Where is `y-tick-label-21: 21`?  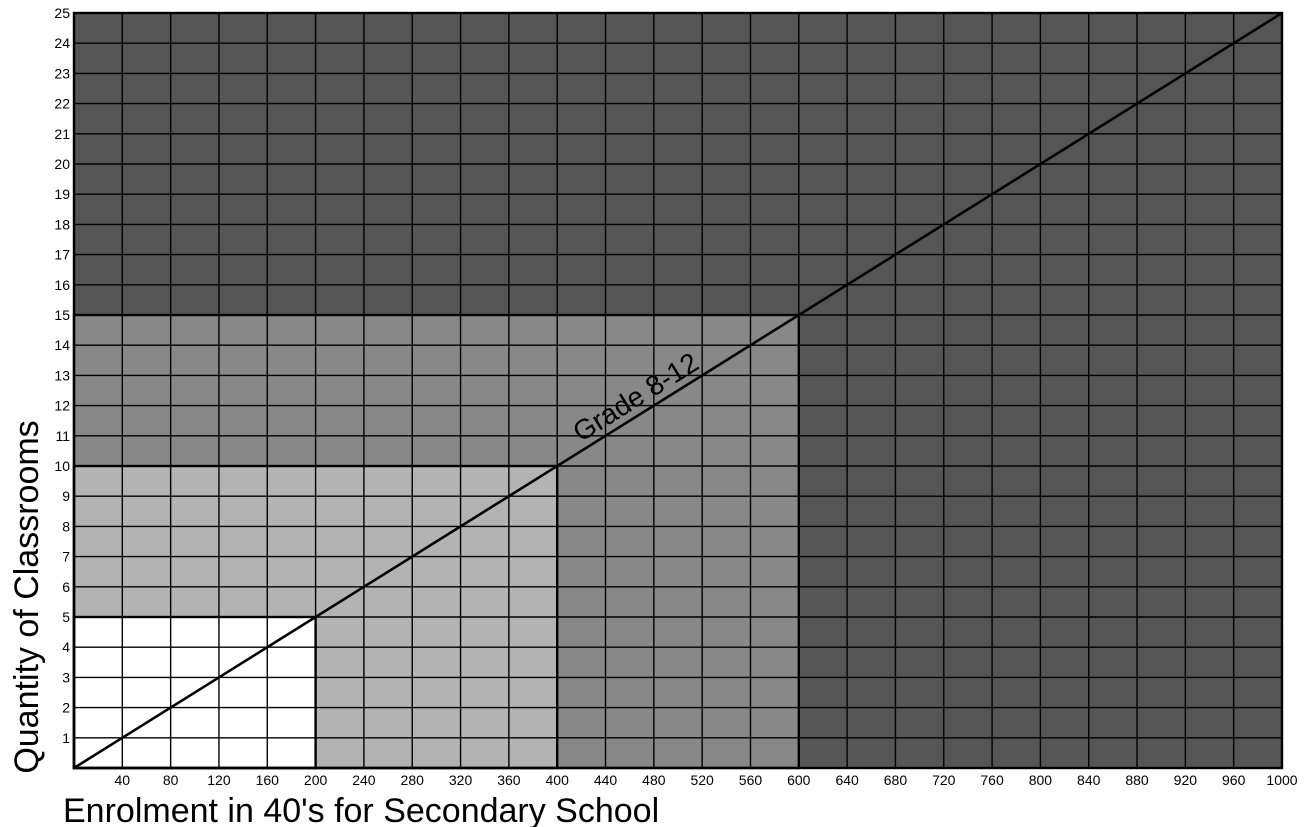
y-tick-label-21: 21 is located at coordinates (62, 134).